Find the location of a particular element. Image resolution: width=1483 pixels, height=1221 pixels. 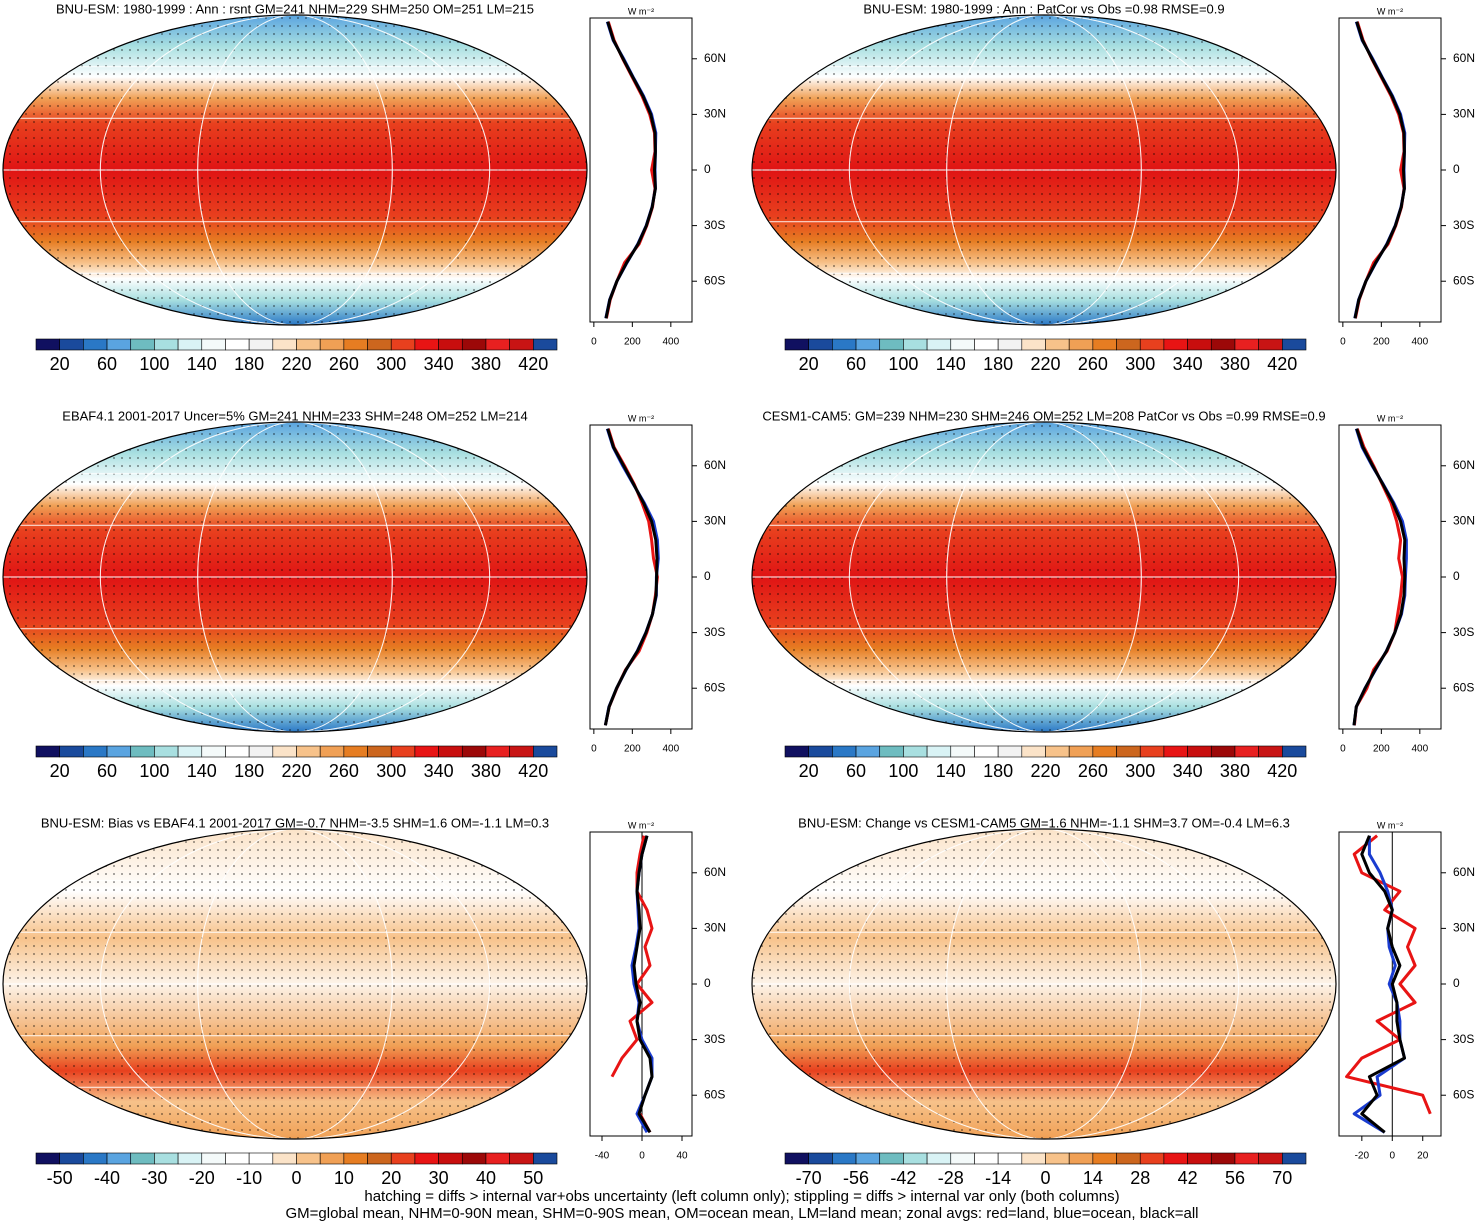

colorbar-label: -30 is located at coordinates (154, 1178).